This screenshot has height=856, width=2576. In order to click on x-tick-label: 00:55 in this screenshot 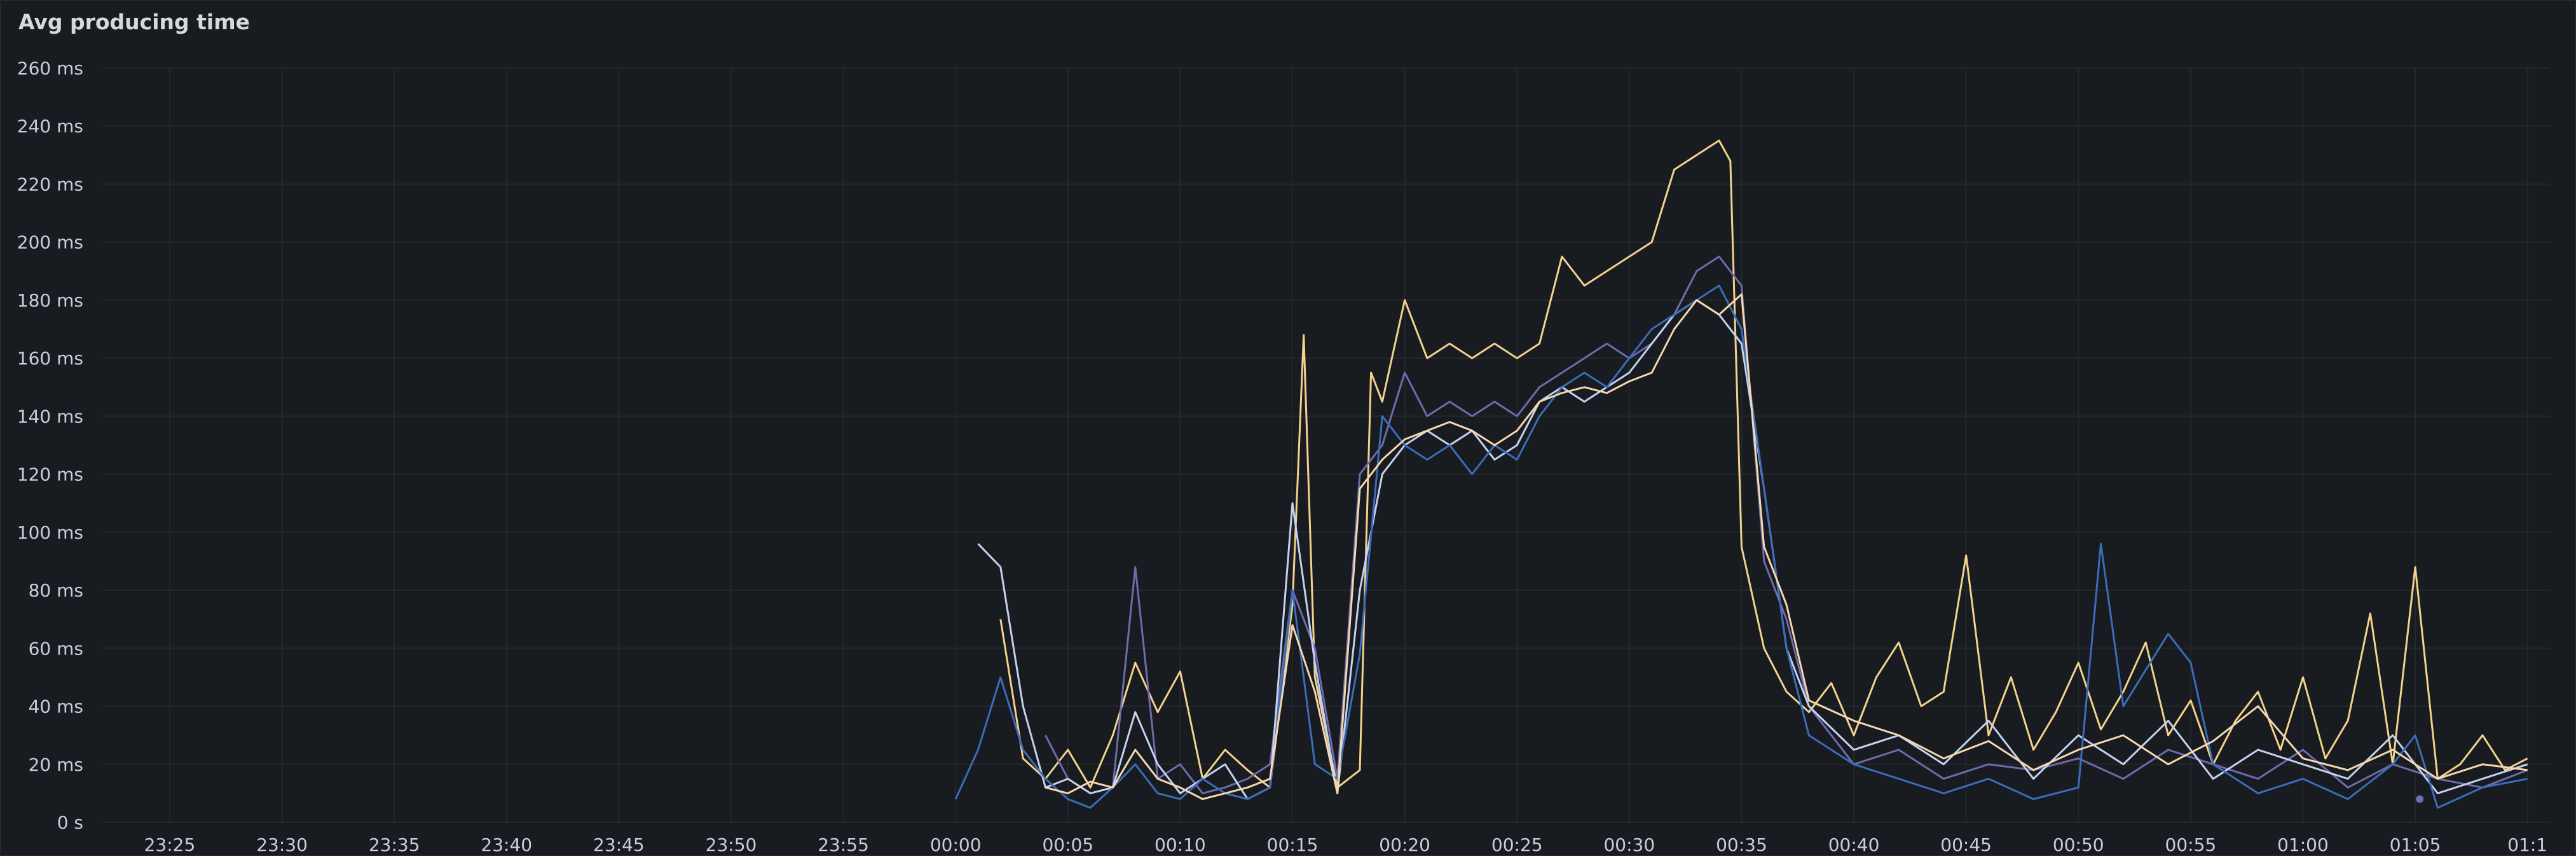, I will do `click(2191, 844)`.